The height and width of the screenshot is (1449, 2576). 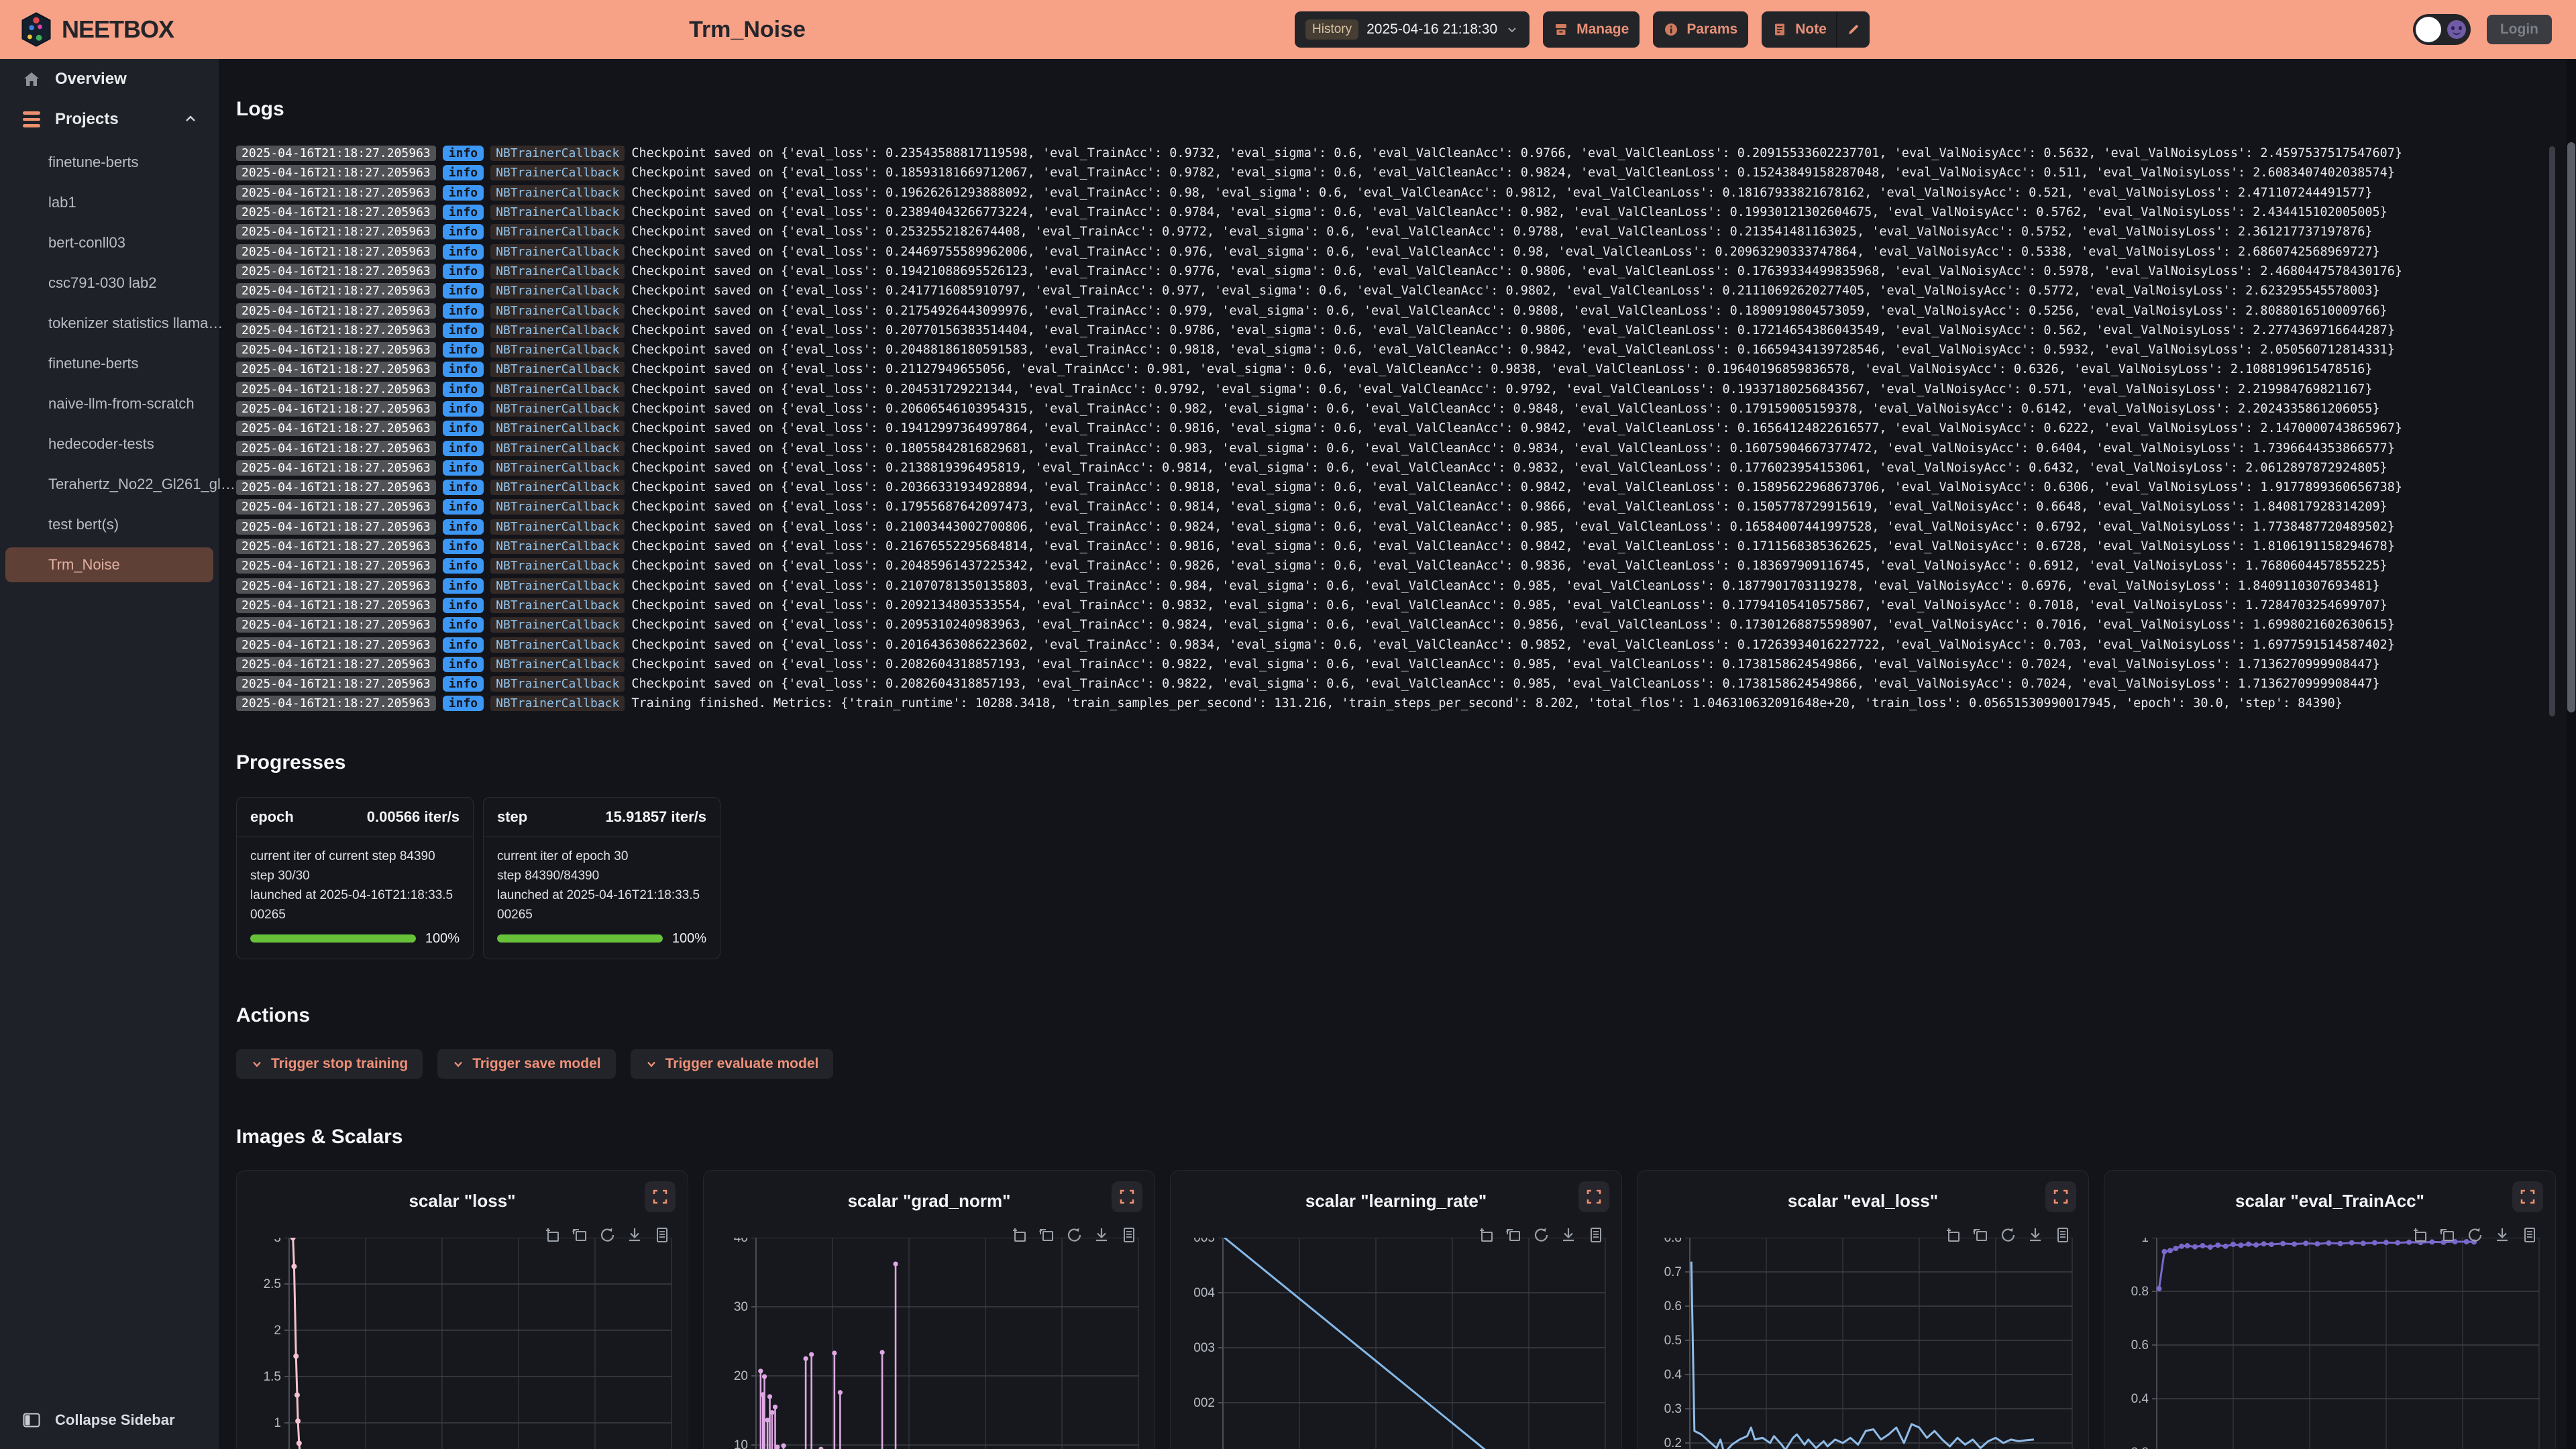 What do you see at coordinates (1701, 29) in the screenshot?
I see `params-button: Params` at bounding box center [1701, 29].